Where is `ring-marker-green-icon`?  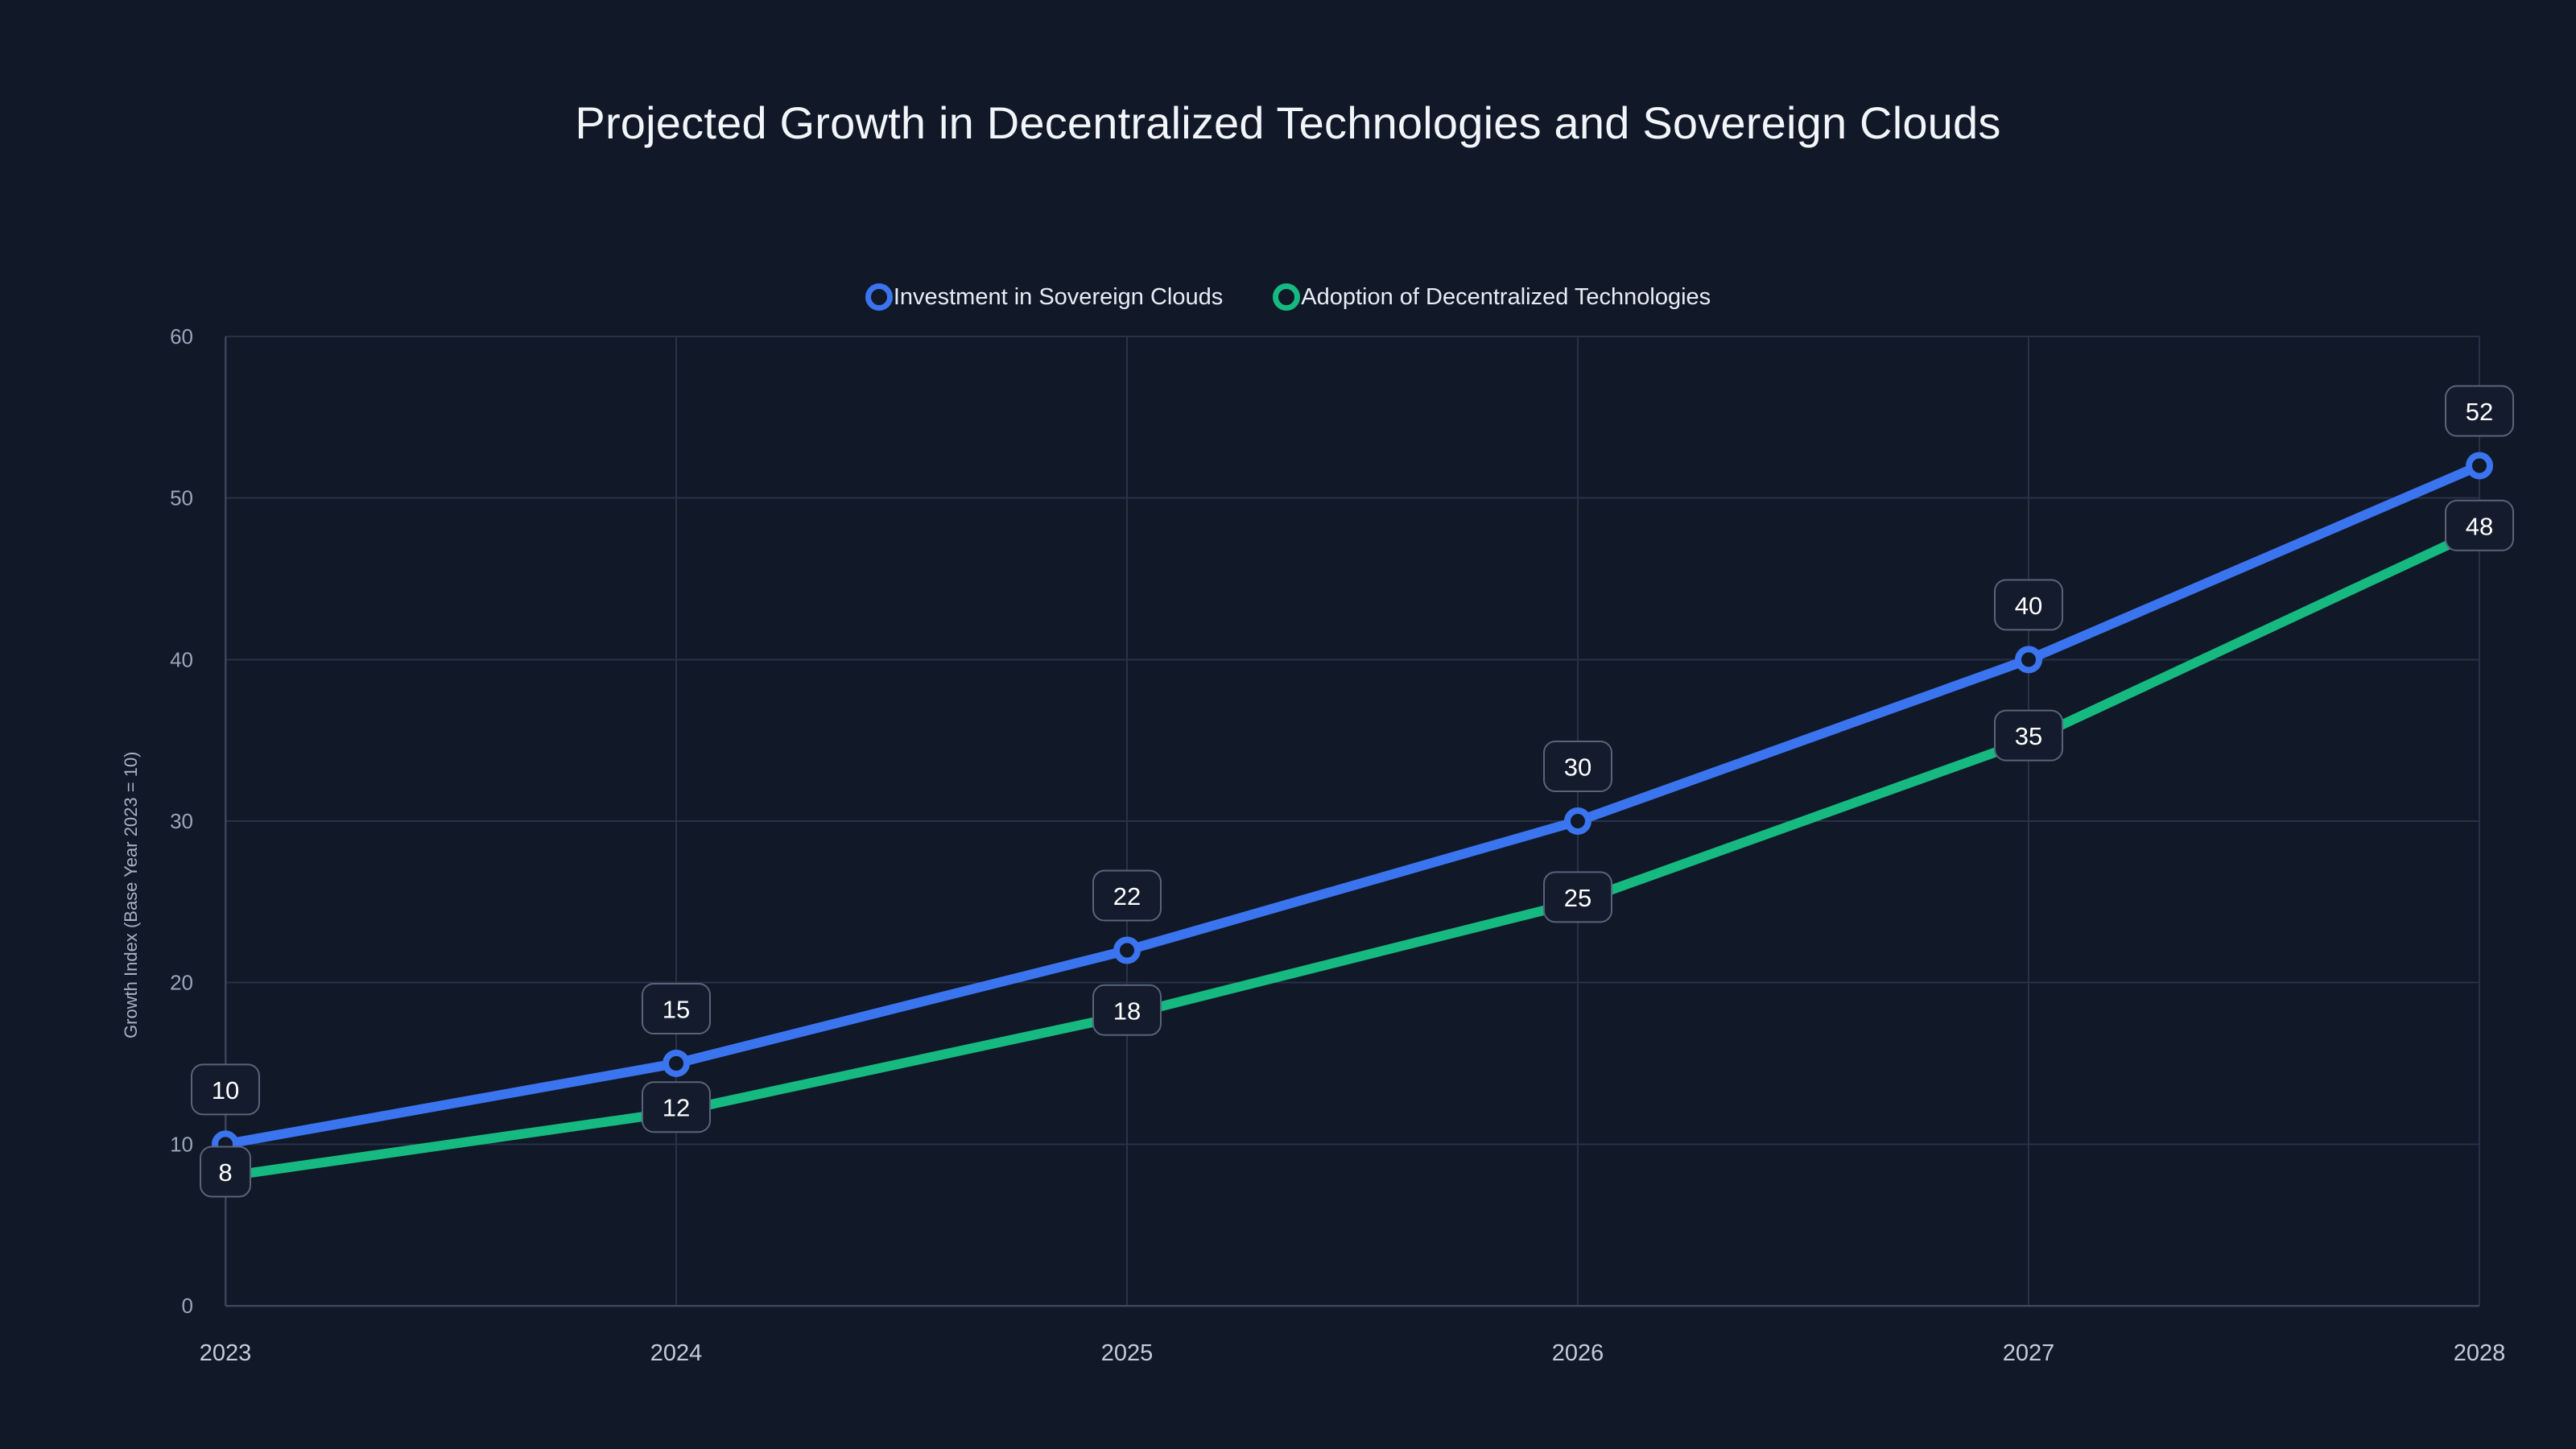 ring-marker-green-icon is located at coordinates (1287, 297).